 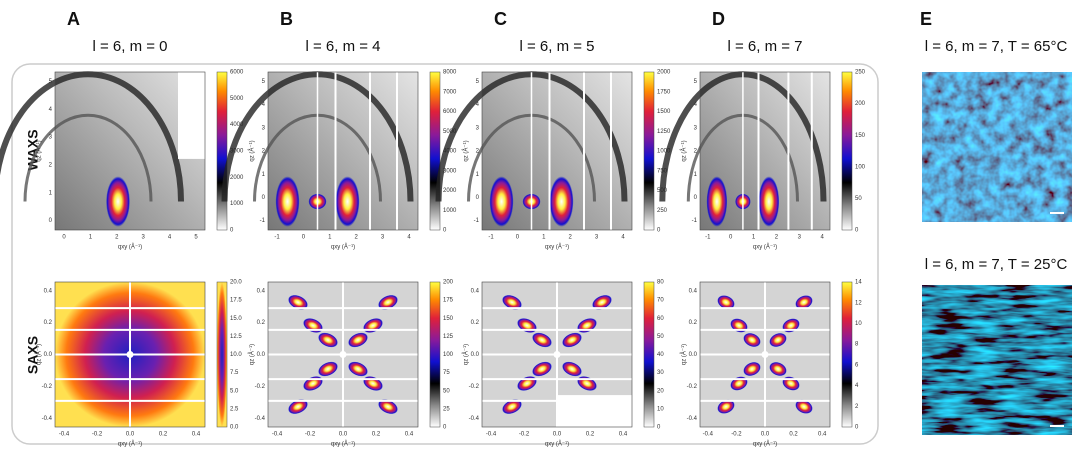 What do you see at coordinates (858, 303) in the screenshot?
I see `colorbar-tick-label: 12` at bounding box center [858, 303].